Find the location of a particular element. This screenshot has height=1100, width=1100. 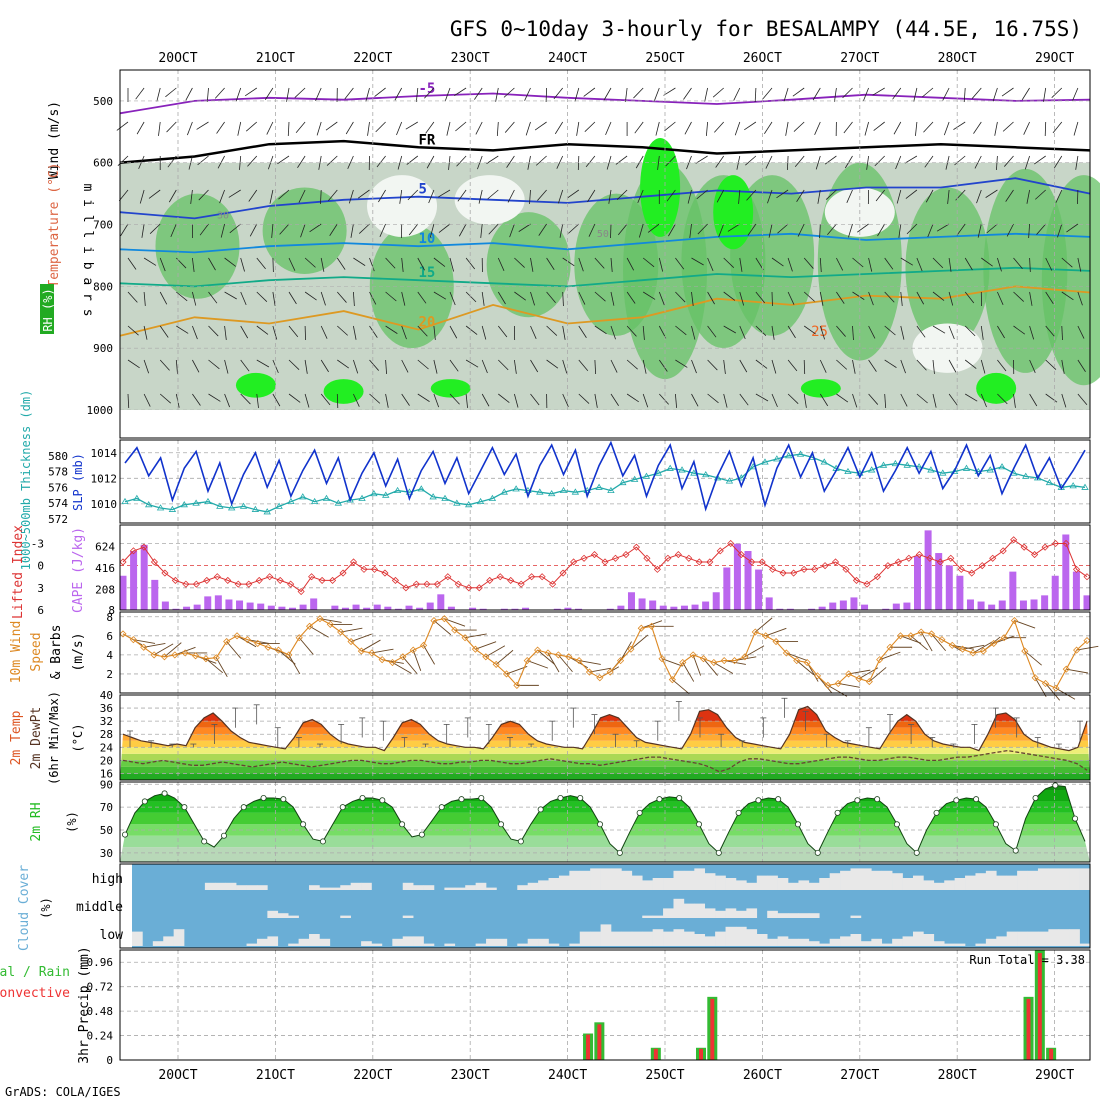

thickness-ylabel: 1000~500mb Thickness (dm) is located at coordinates (26, 480).